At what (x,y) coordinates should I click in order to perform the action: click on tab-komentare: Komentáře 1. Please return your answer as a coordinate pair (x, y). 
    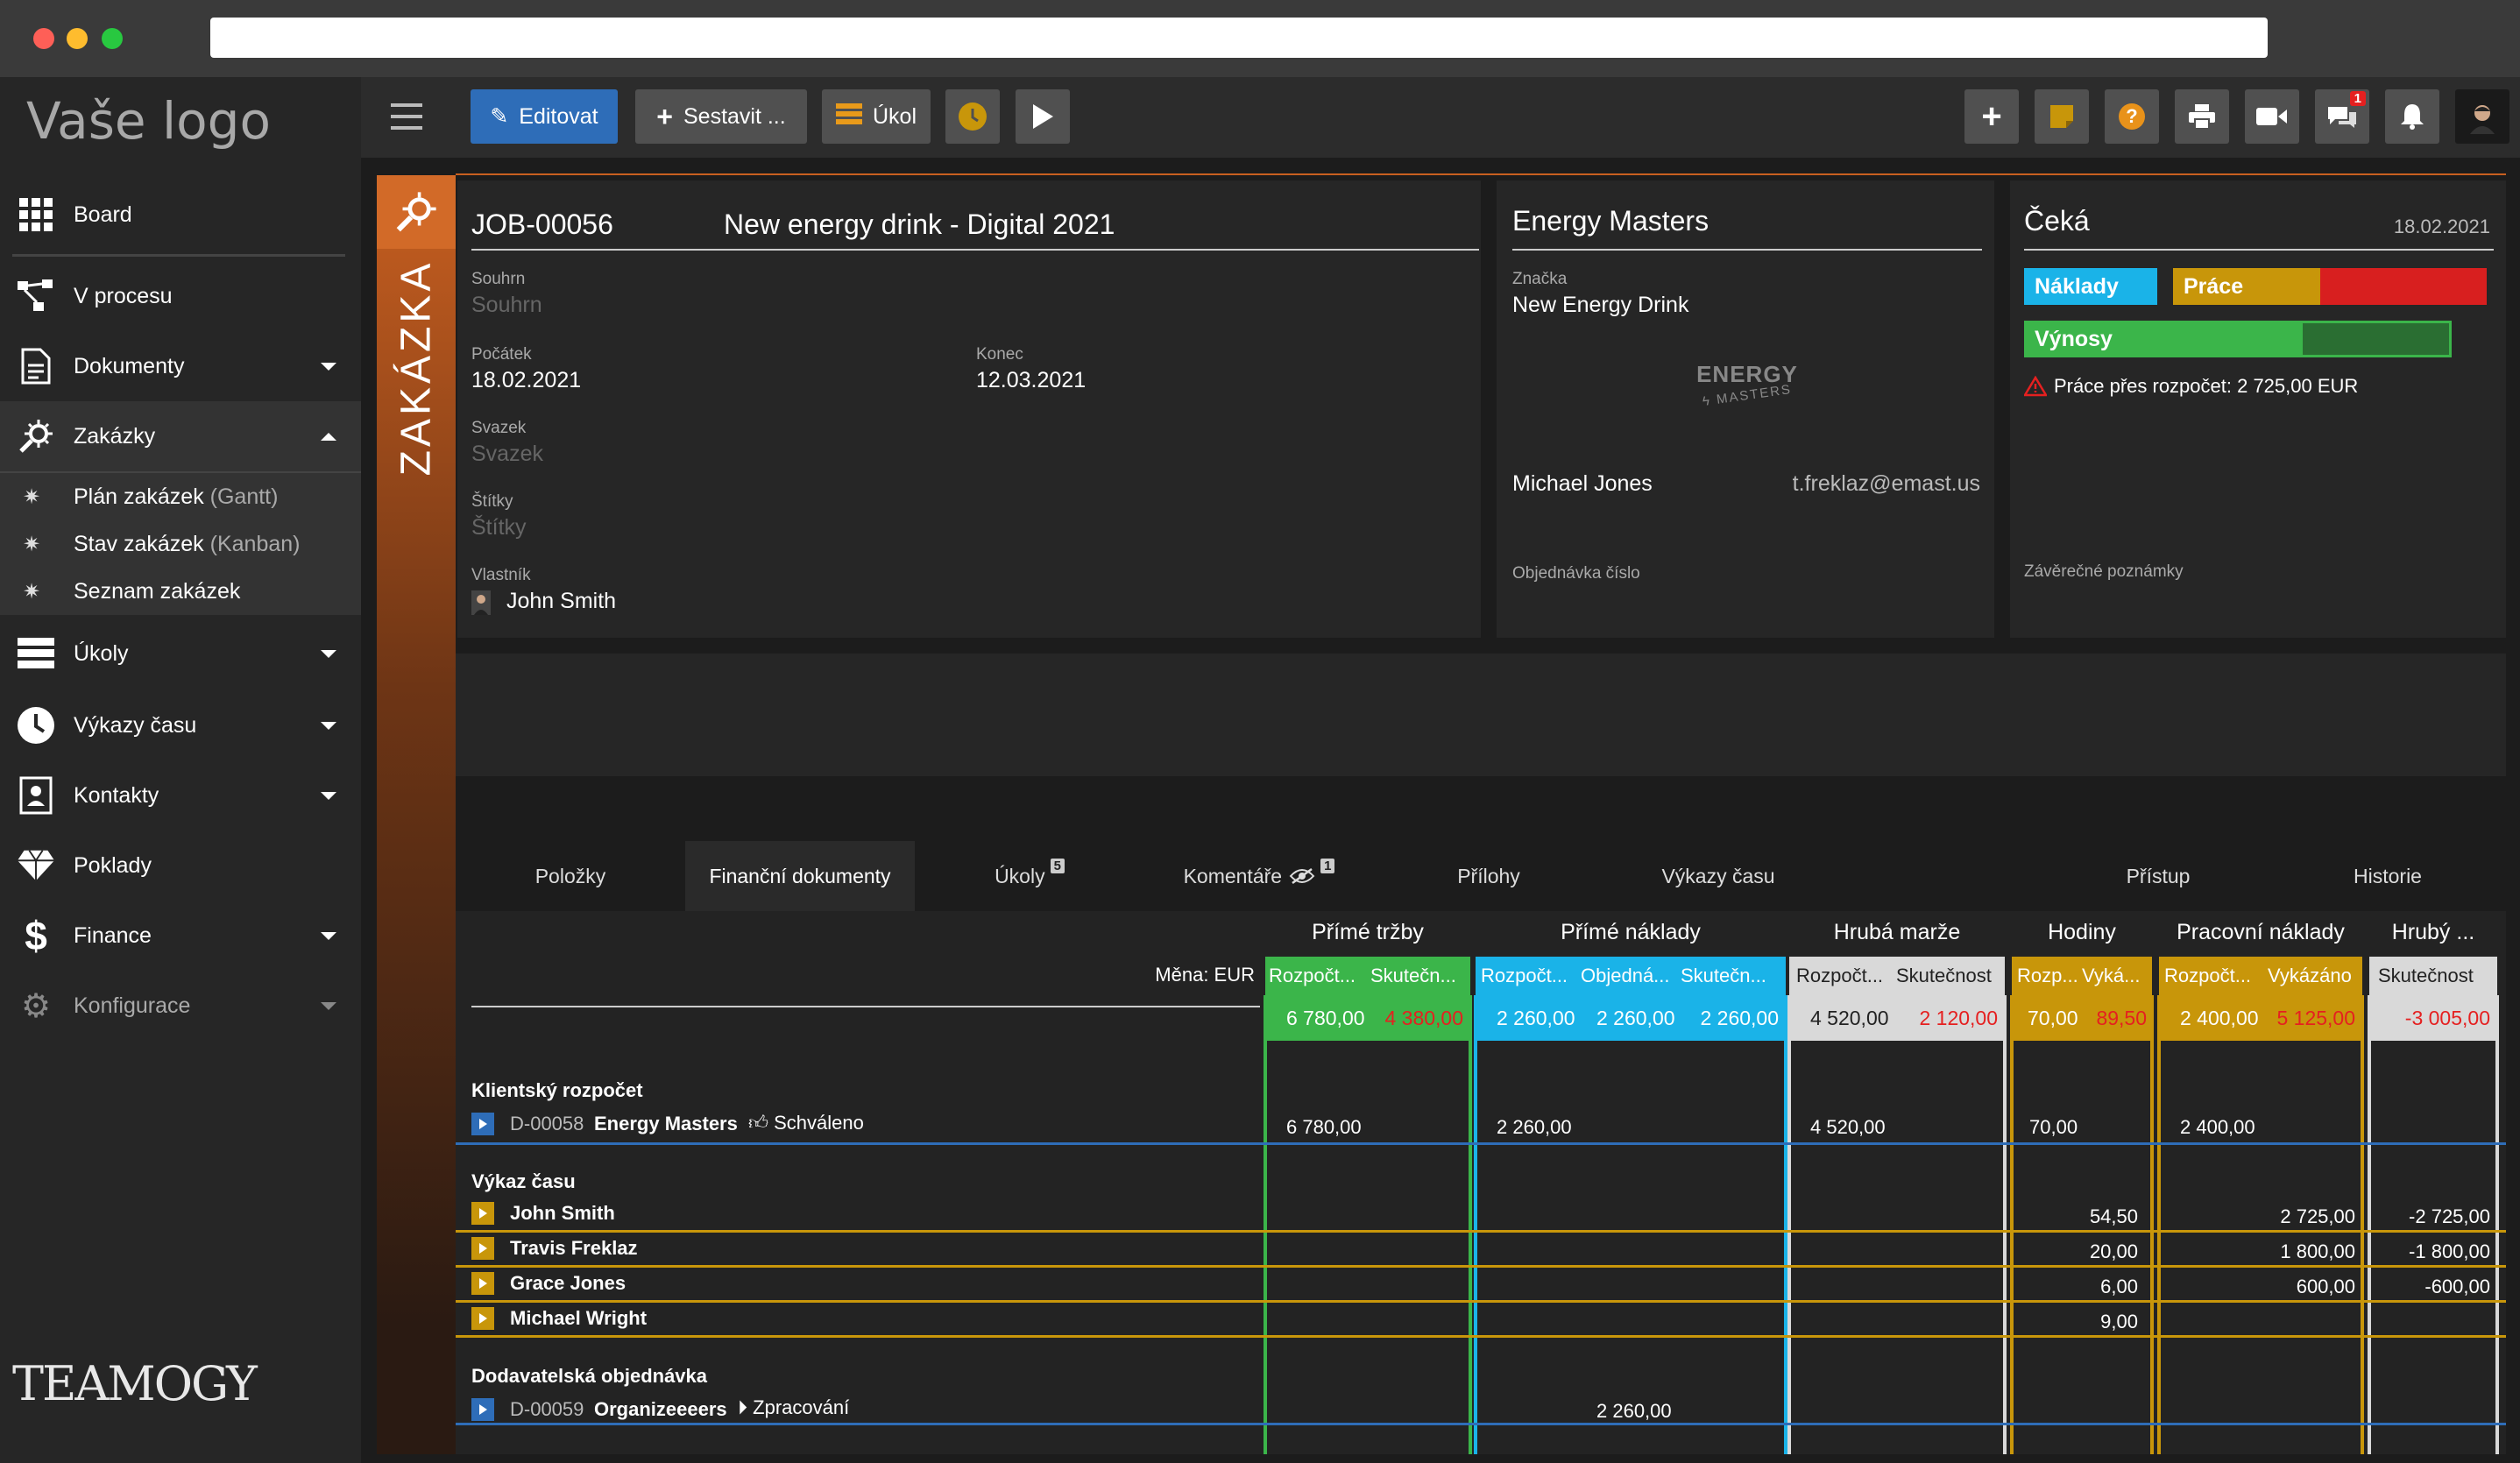
    Looking at the image, I should click on (1259, 876).